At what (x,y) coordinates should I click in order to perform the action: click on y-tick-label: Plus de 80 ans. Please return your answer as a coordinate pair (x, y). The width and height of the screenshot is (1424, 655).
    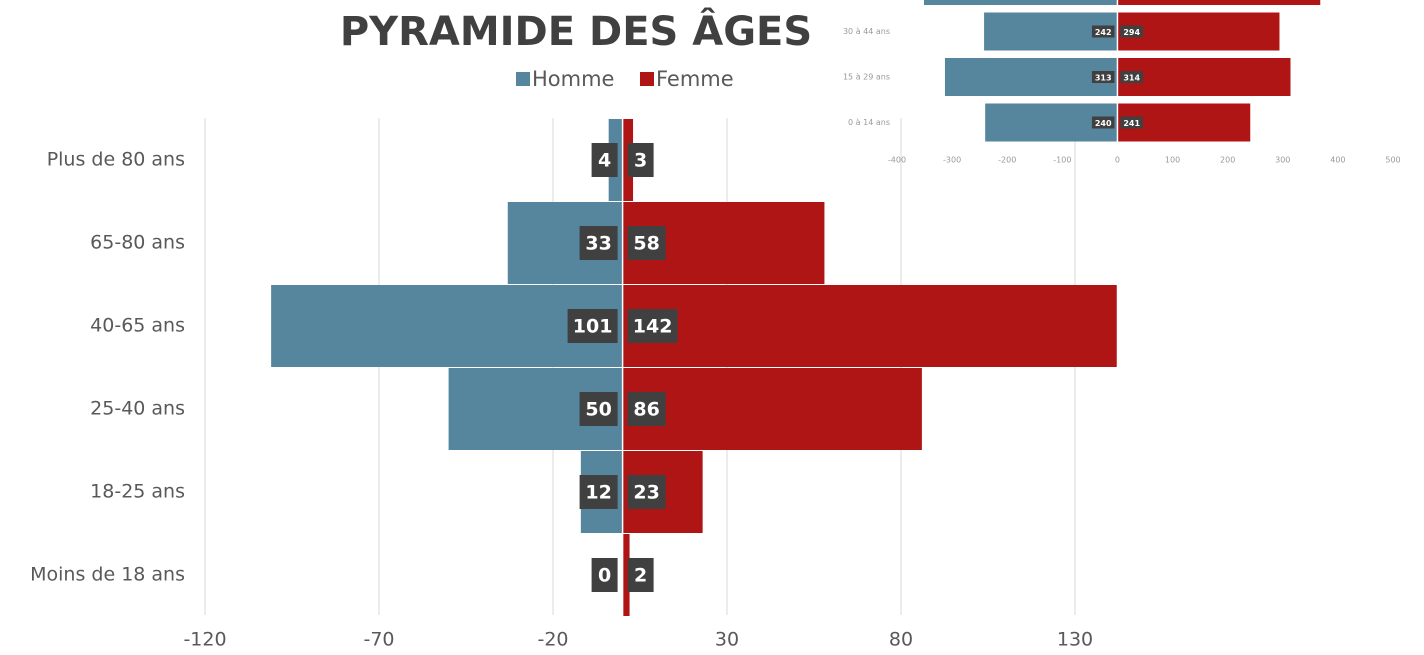
    Looking at the image, I should click on (116, 160).